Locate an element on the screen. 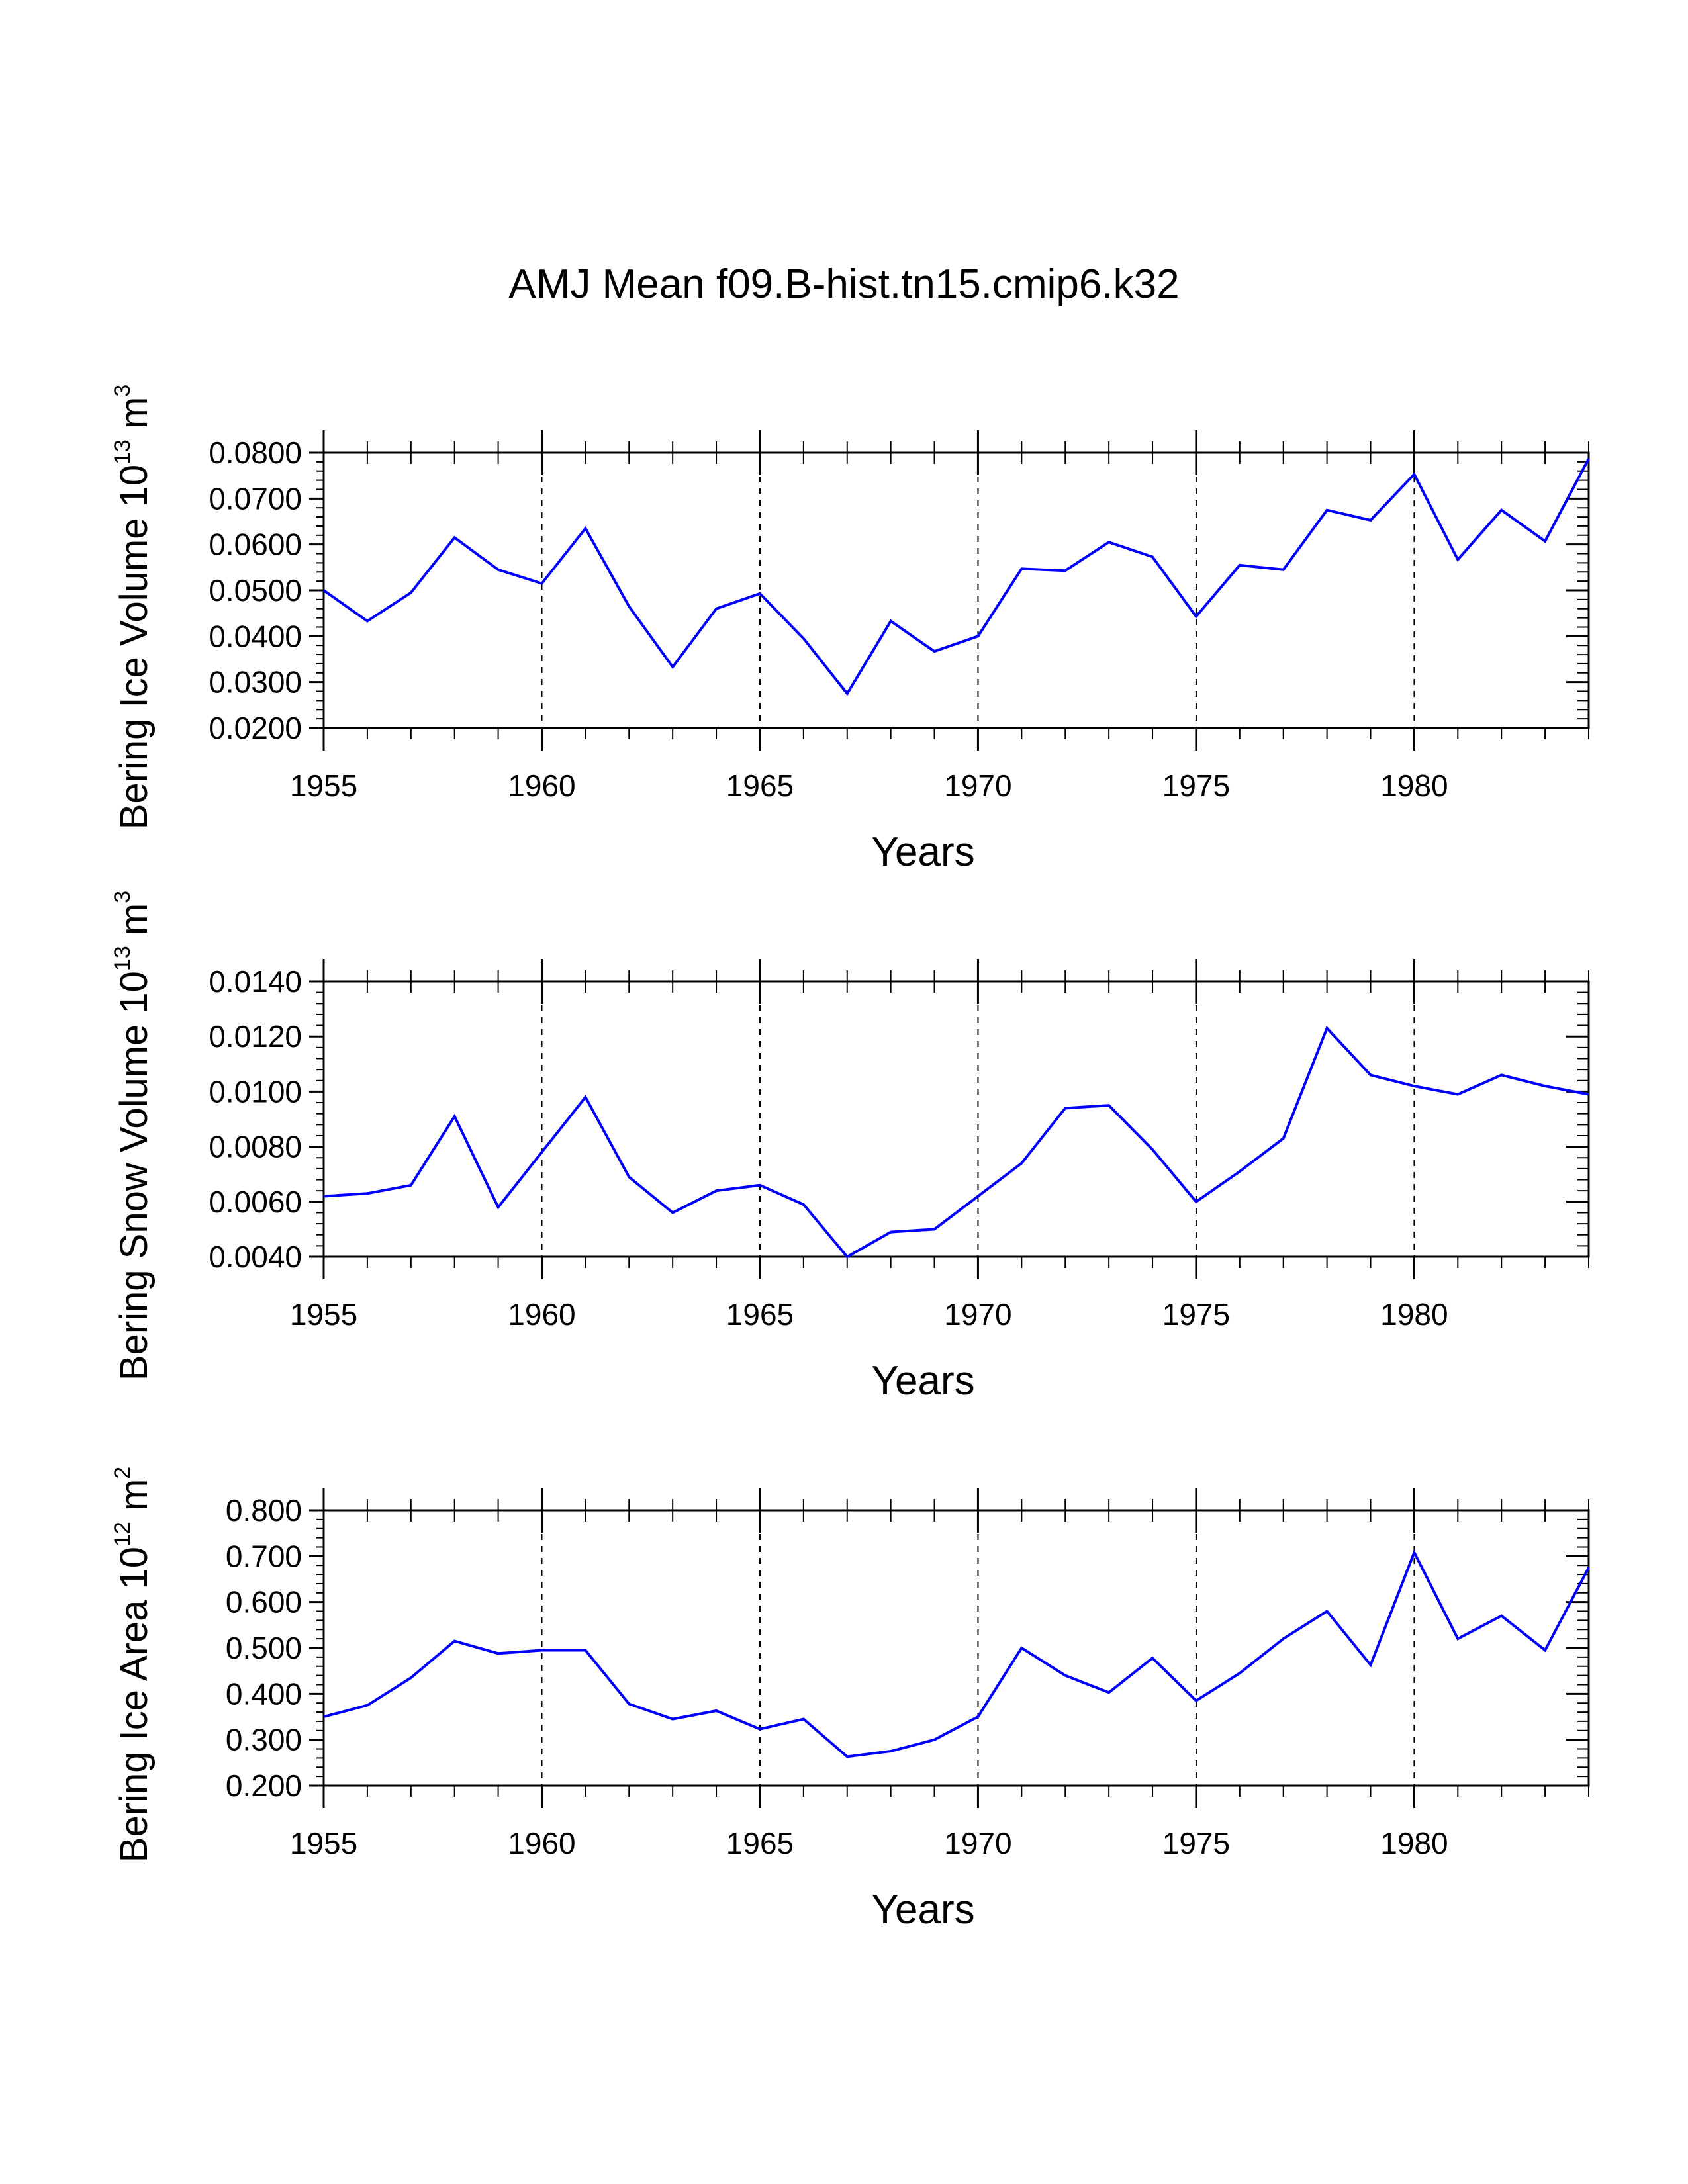  y-tick-label: 0.0400 is located at coordinates (255, 636).